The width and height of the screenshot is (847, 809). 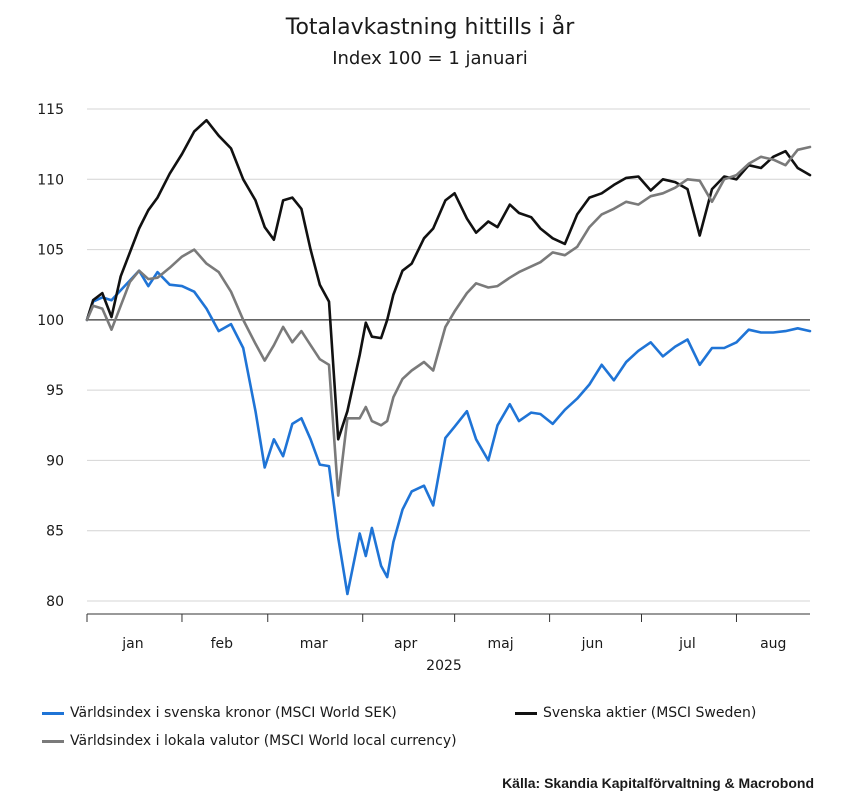 I want to click on y-tick-label: 80, so click(x=55, y=602).